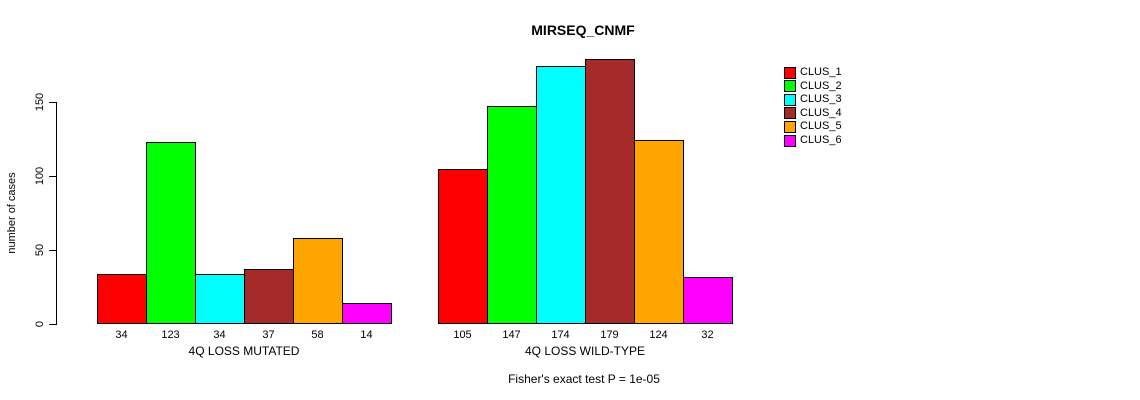 Image resolution: width=1140 pixels, height=400 pixels. Describe the element at coordinates (317, 335) in the screenshot. I see `bar-value-label: 58` at that location.